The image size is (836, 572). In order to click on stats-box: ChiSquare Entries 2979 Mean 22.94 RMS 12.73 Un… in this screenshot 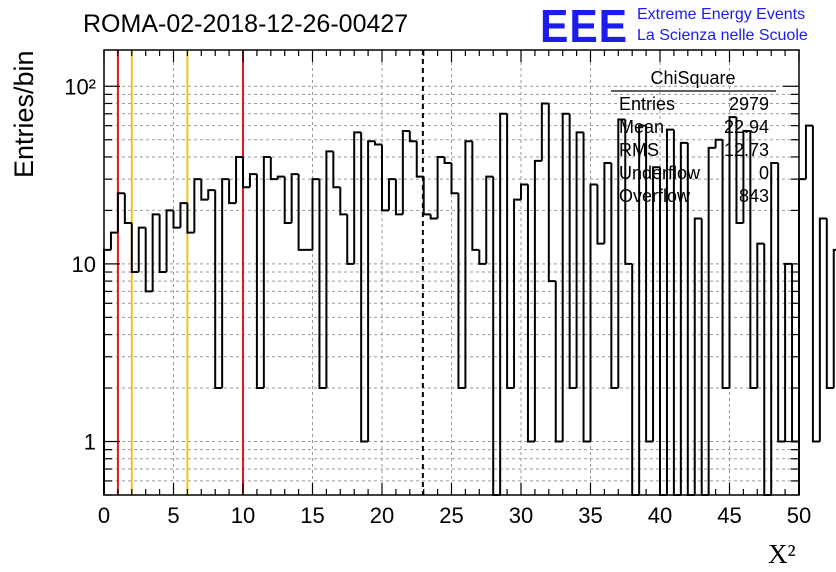, I will do `click(693, 137)`.